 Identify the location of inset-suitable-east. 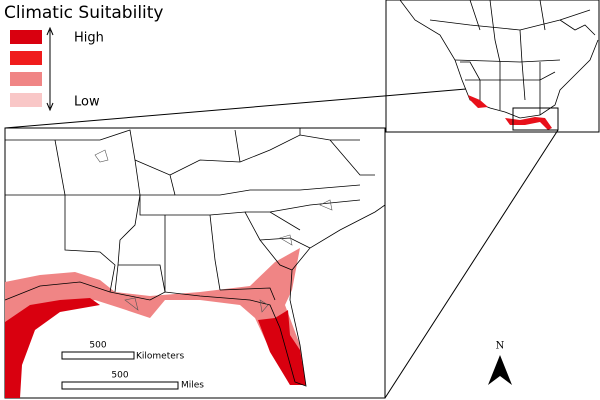
(528, 123).